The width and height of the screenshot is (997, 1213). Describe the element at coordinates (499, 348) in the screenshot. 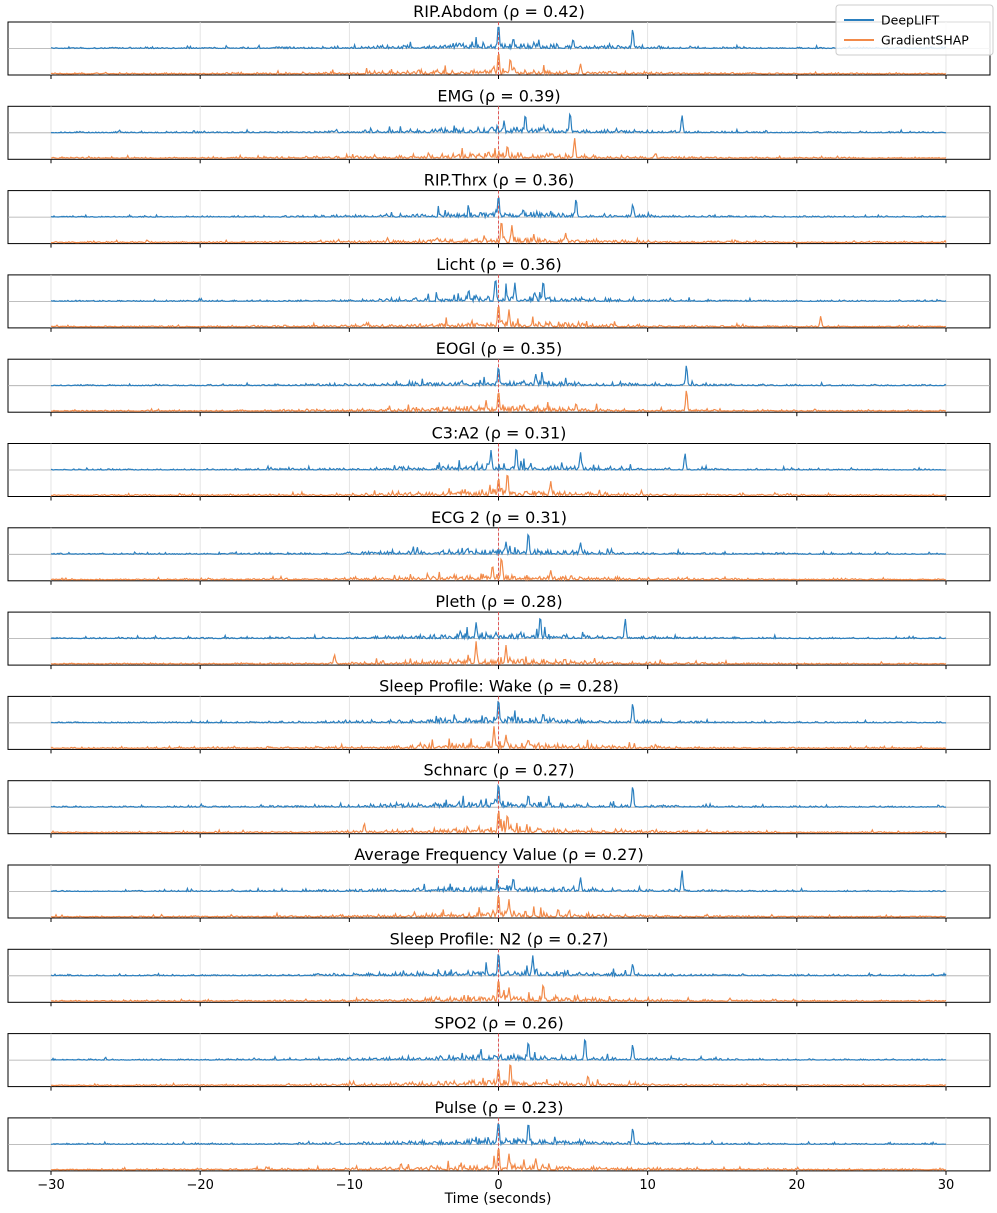

I see `panel-title: EOGl (ρ = 0.35)` at that location.